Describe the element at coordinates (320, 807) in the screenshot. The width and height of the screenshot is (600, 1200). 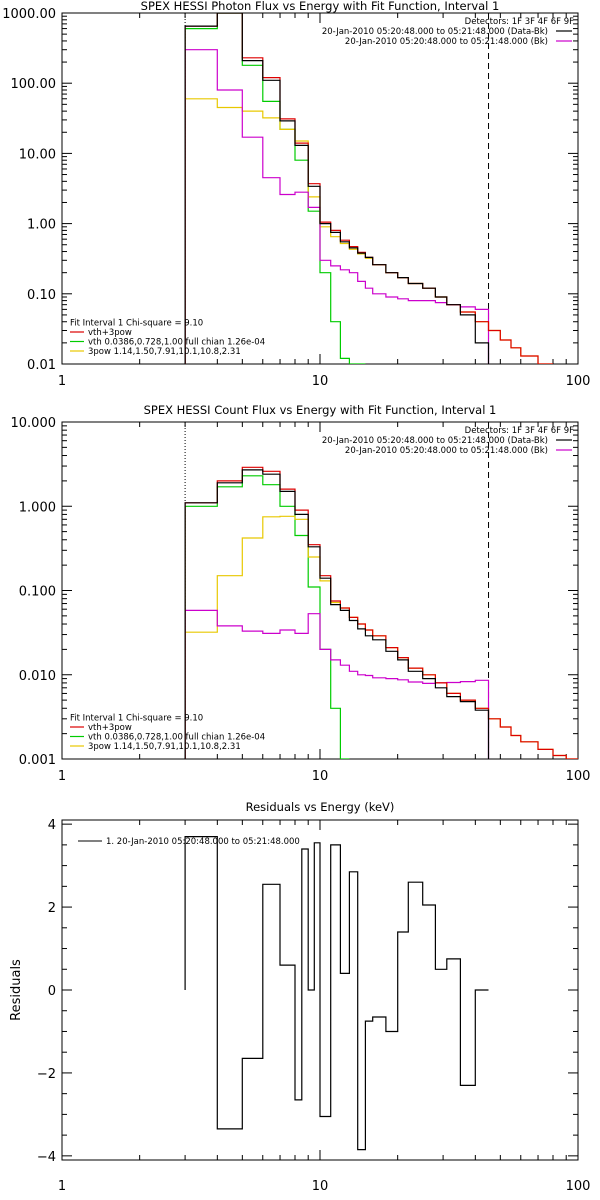
I see `chart-title: Residuals vs Energy (keV)` at that location.